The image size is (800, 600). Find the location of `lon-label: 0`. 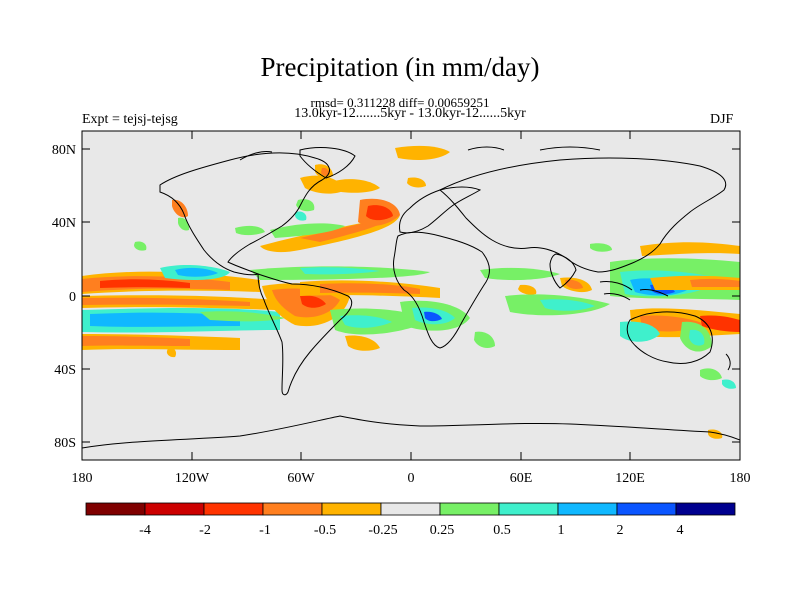

lon-label: 0 is located at coordinates (411, 478).